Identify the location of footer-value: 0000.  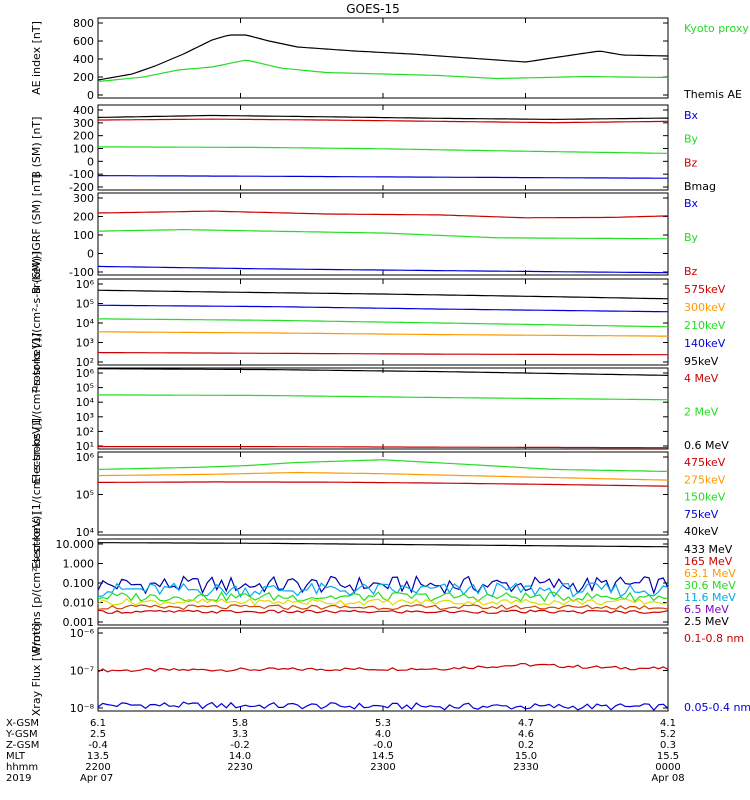
(667, 767).